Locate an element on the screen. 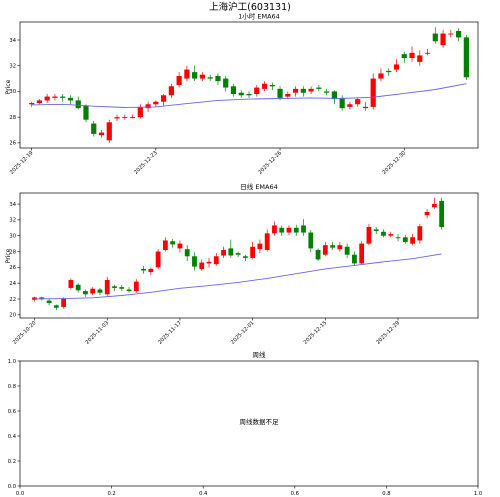 The height and width of the screenshot is (497, 500). weekly-y-tick-label: 0.8 is located at coordinates (12, 387).